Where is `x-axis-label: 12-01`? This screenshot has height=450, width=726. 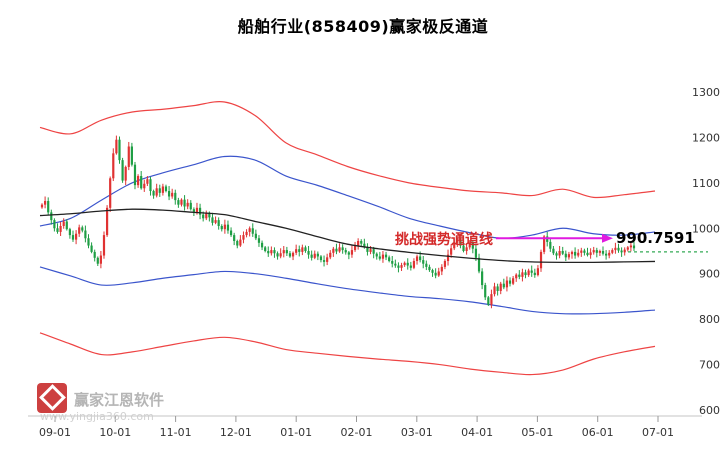
x-axis-label: 12-01 is located at coordinates (236, 432).